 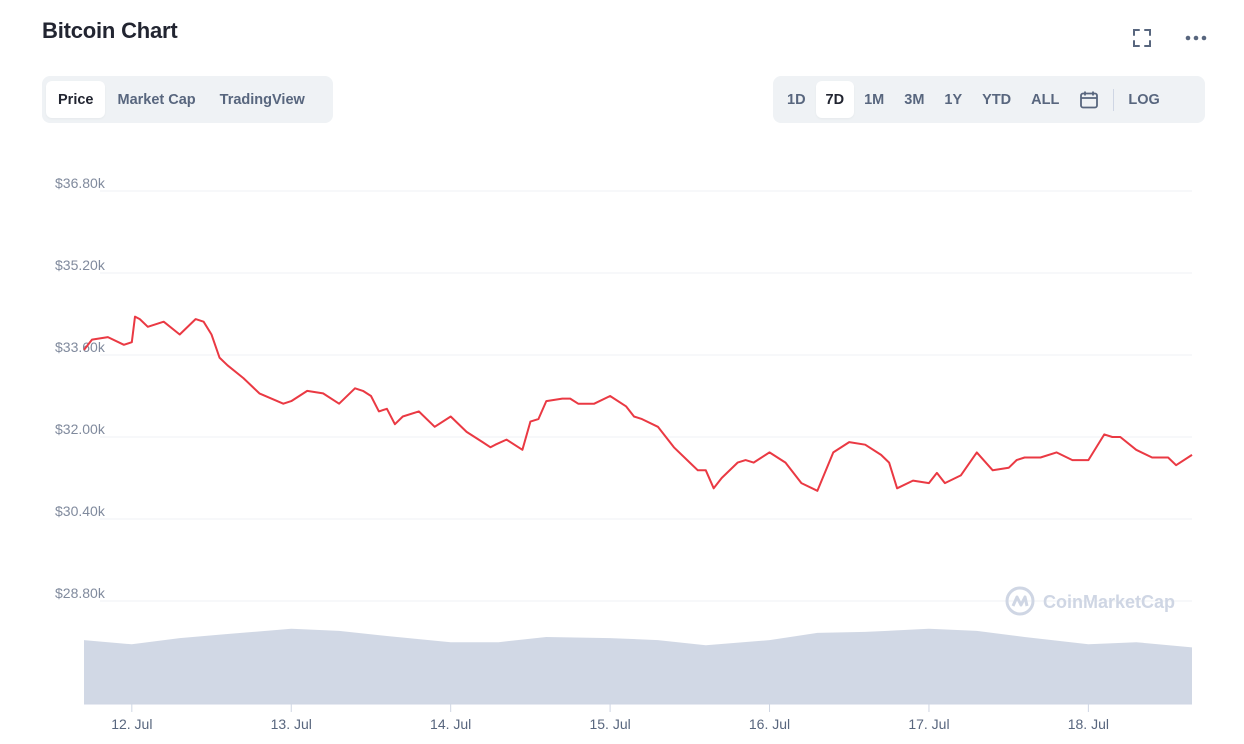 I want to click on coinmarketcap-logo-icon, so click(x=1020, y=601).